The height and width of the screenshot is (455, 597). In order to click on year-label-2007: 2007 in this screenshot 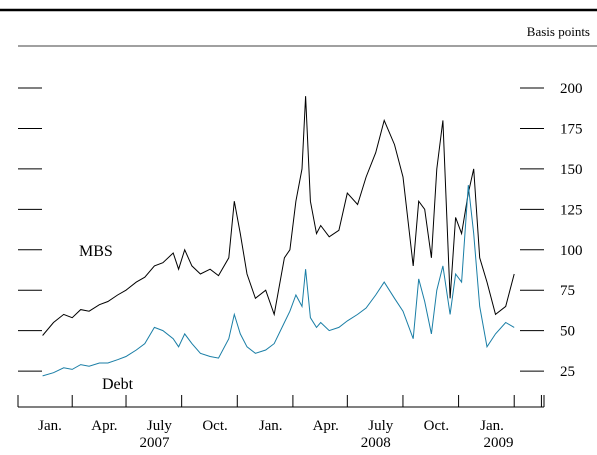, I will do `click(154, 443)`.